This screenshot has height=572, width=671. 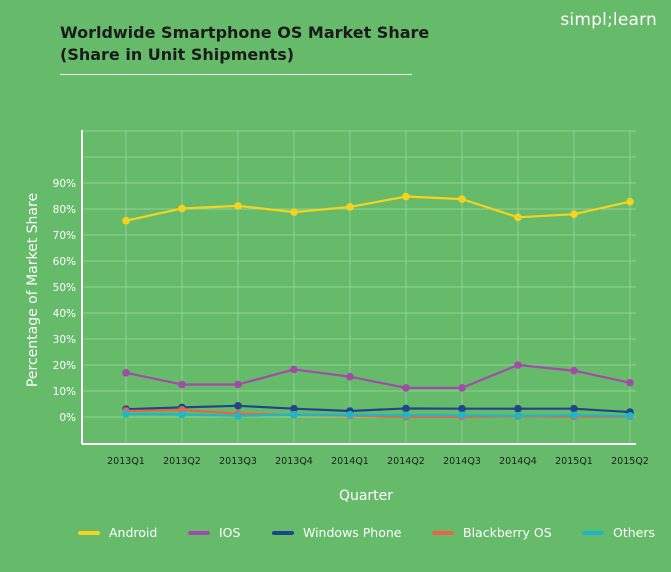 What do you see at coordinates (177, 54) in the screenshot?
I see `chart-title-line2: (Share in Unit Shipments)` at bounding box center [177, 54].